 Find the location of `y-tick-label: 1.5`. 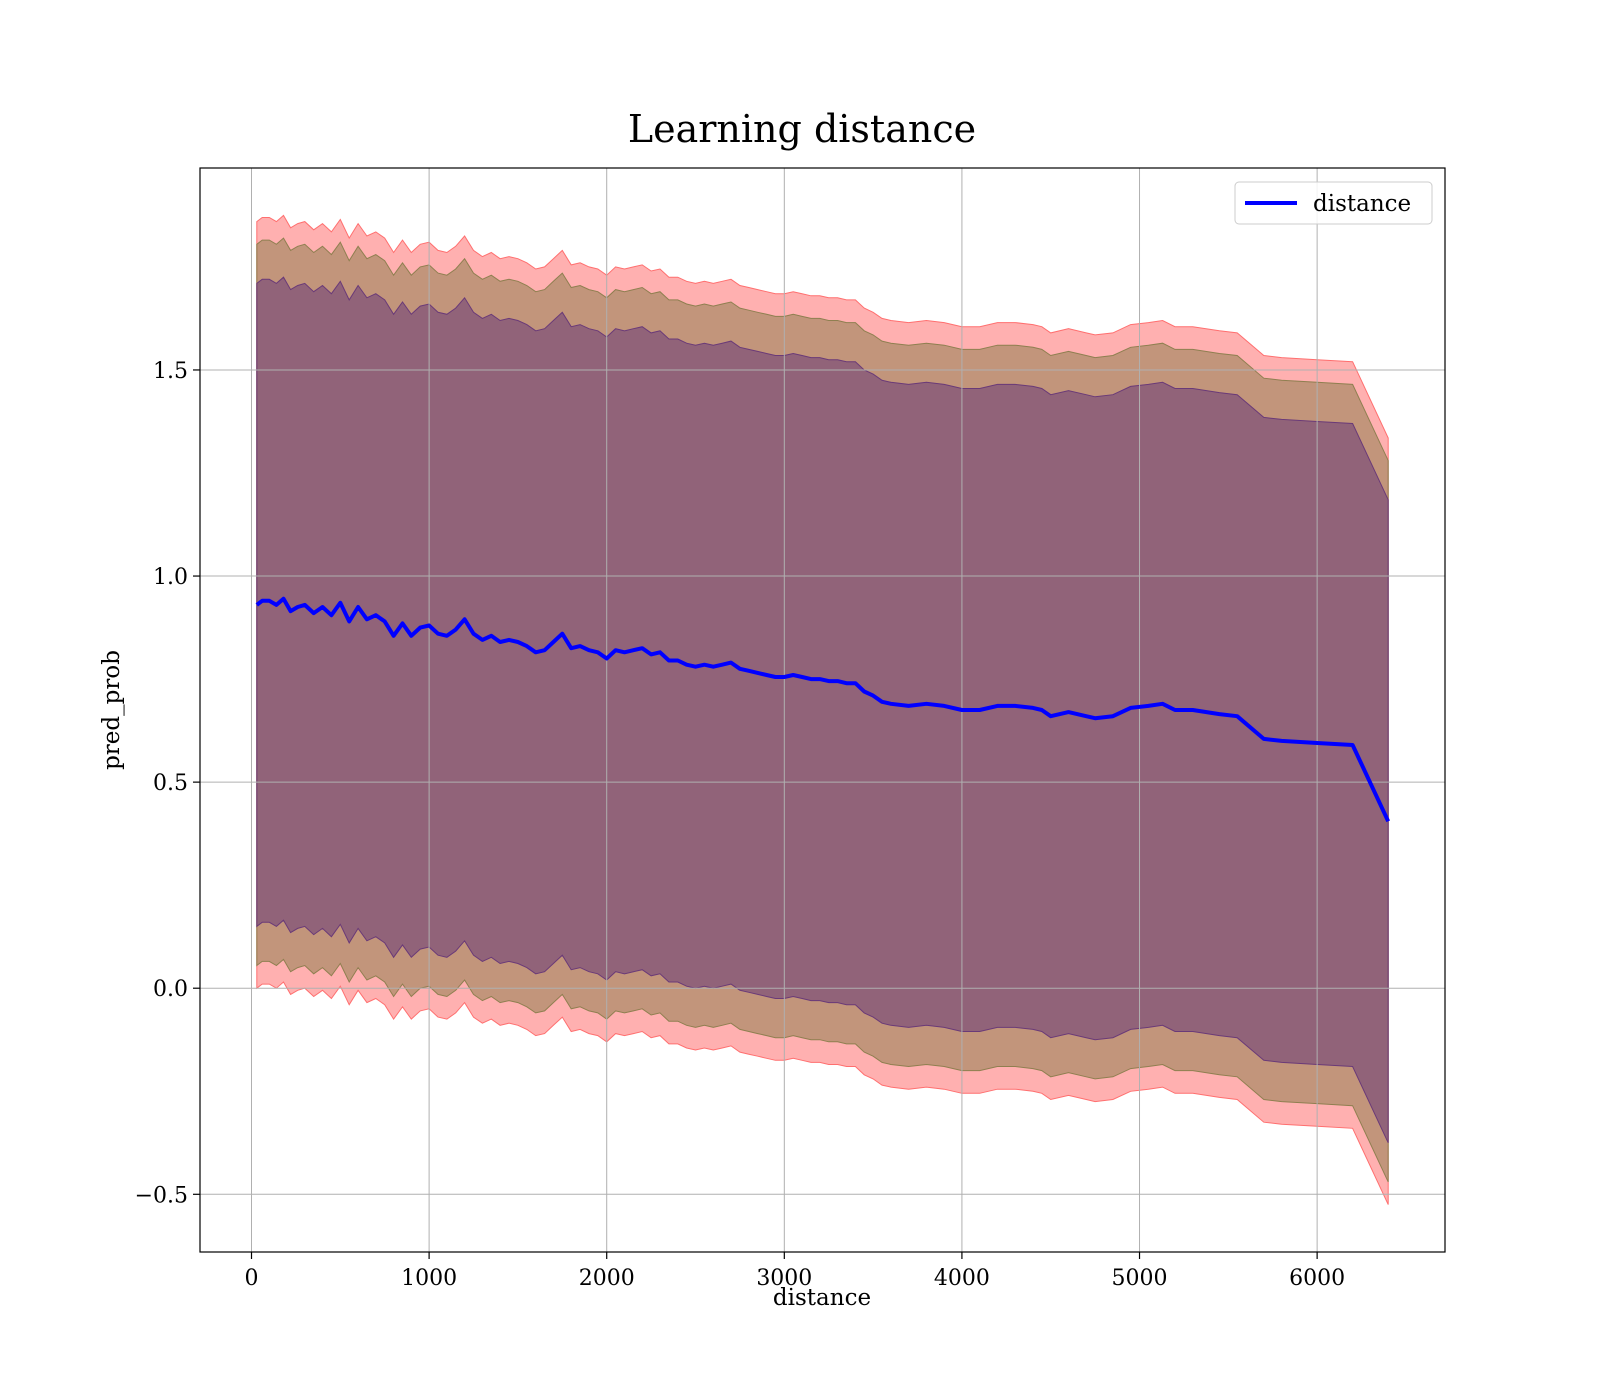

y-tick-label: 1.5 is located at coordinates (170, 371).